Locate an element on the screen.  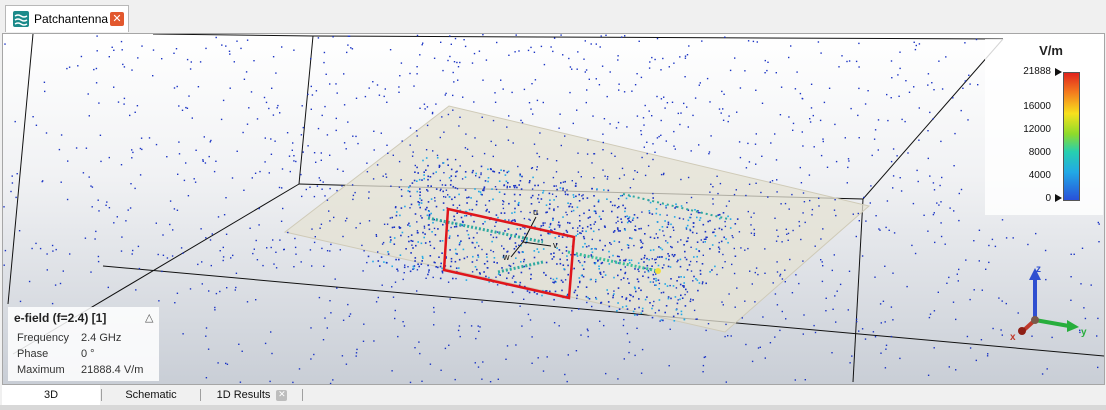
tab-schematic: Schematic is located at coordinates (151, 395).